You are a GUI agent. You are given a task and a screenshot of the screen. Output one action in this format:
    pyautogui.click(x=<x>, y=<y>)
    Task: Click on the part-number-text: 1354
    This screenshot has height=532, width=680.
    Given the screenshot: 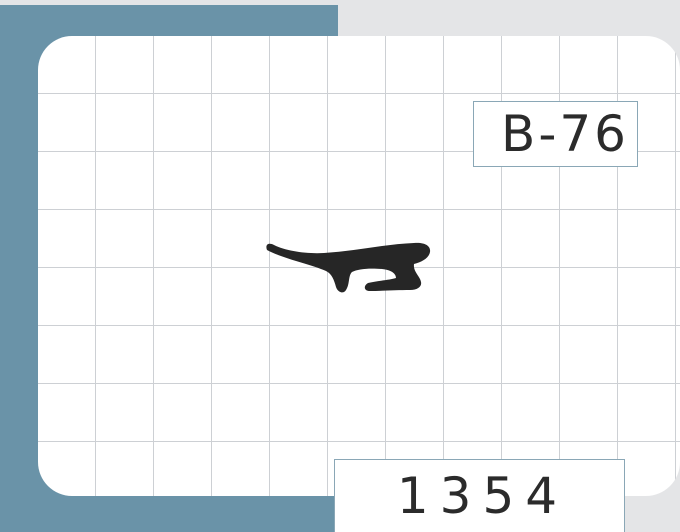 What is the action you would take?
    pyautogui.click(x=482, y=496)
    